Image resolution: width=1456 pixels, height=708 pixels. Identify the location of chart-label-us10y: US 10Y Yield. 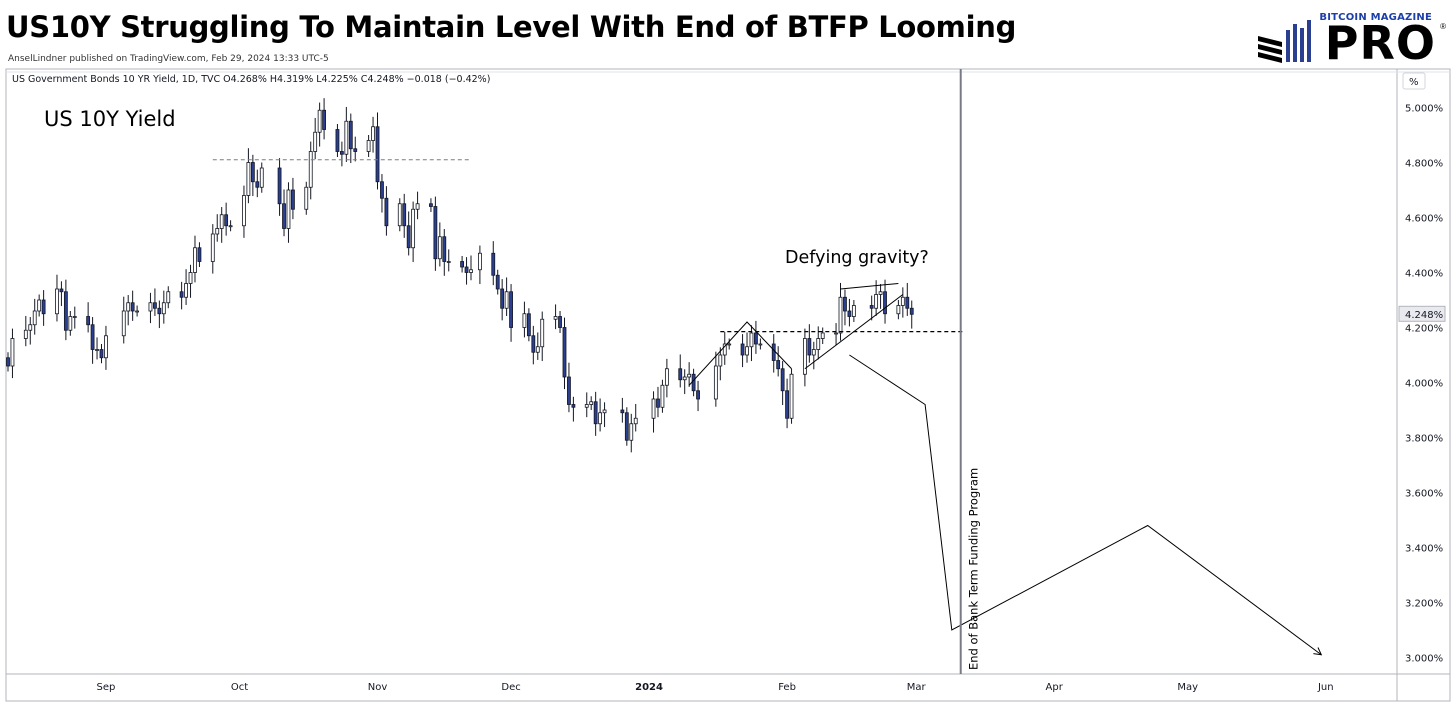
(110, 119).